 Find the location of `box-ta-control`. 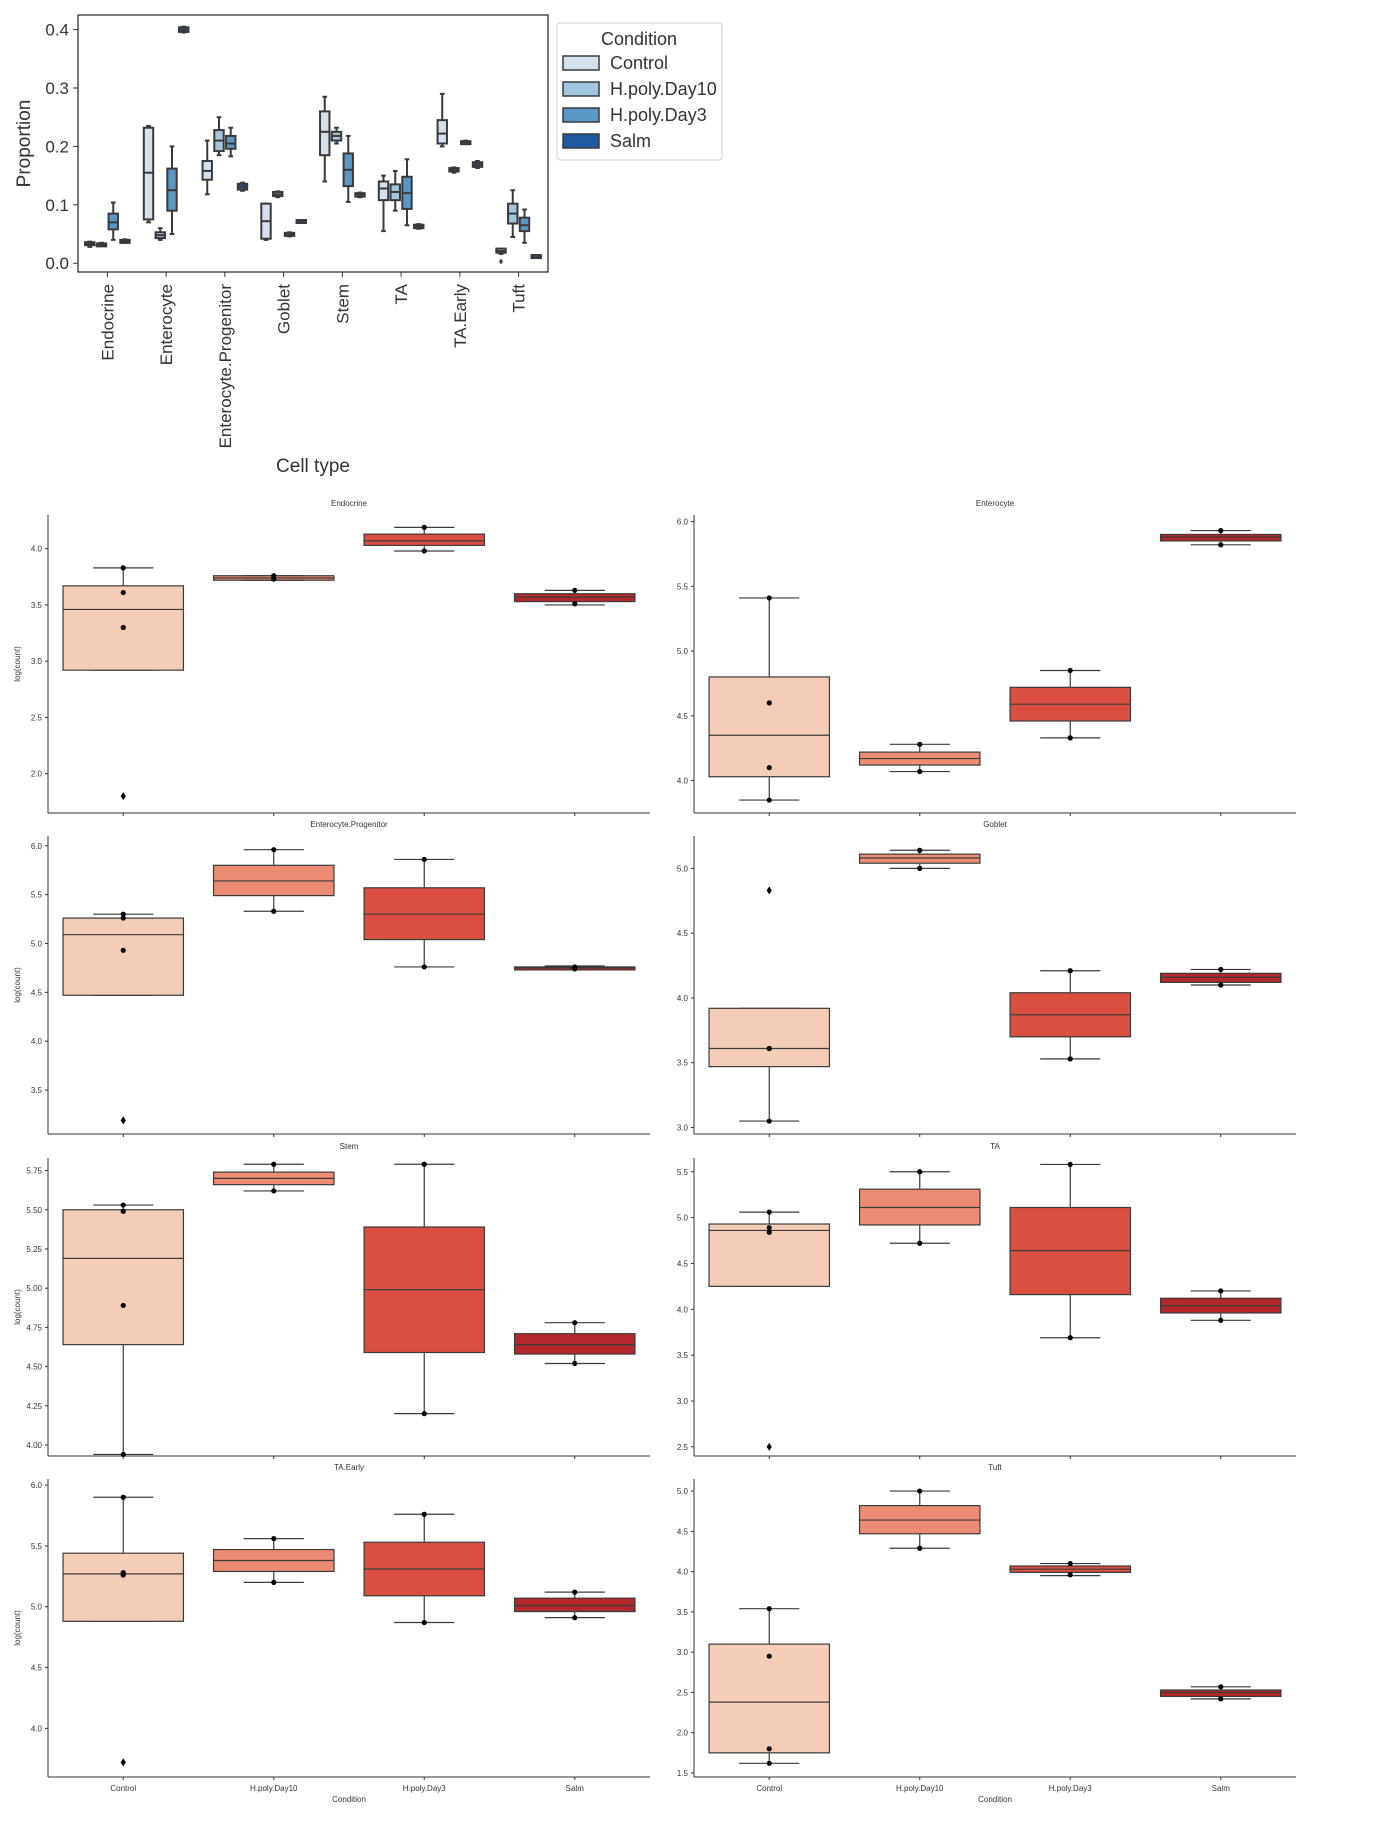

box-ta-control is located at coordinates (383, 203).